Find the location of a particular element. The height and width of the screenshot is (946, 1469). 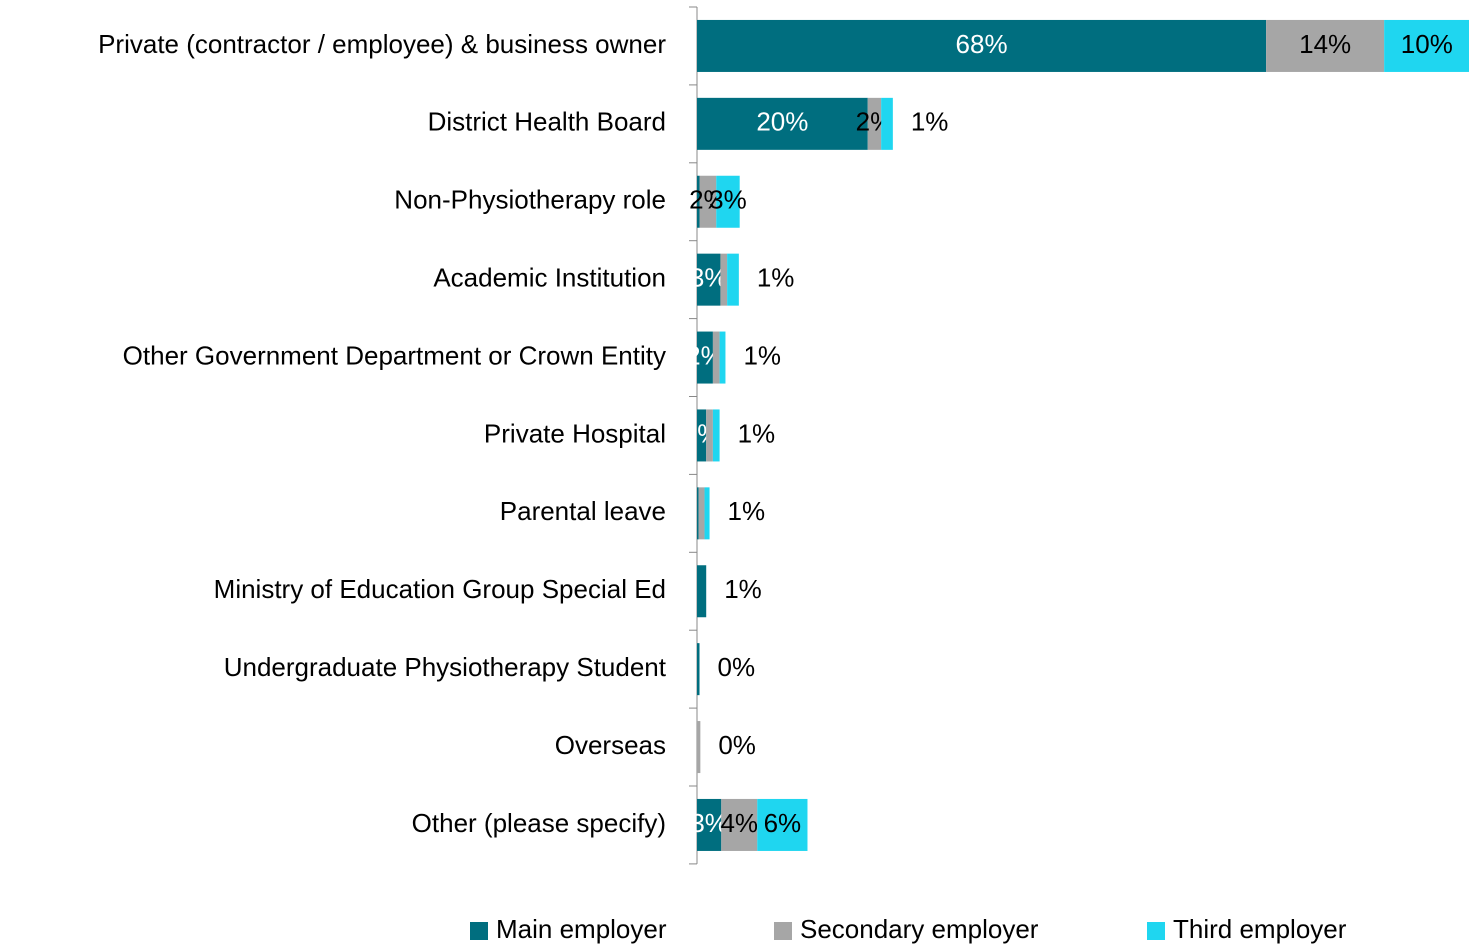

legend-label: Third employer is located at coordinates (1260, 929).